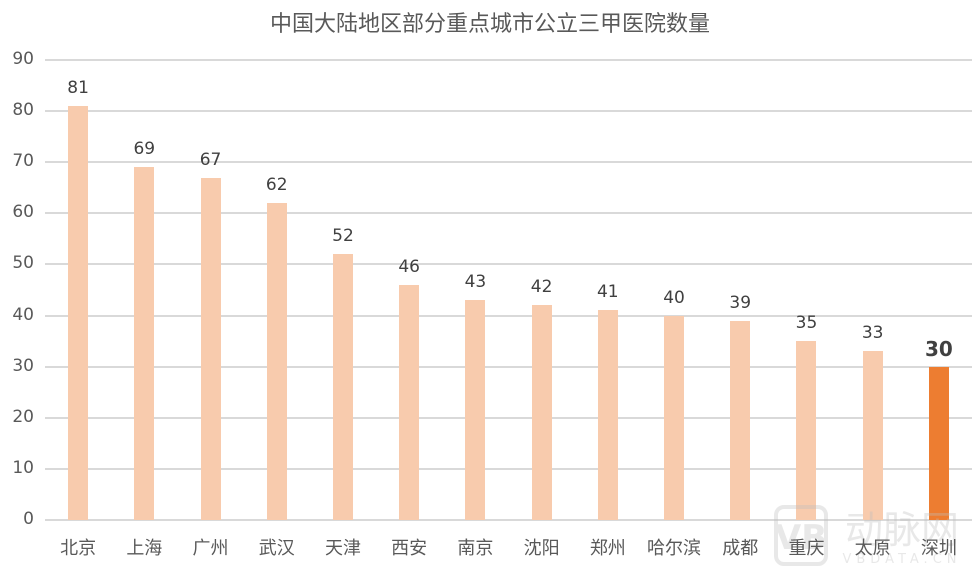 This screenshot has width=980, height=573. Describe the element at coordinates (740, 548) in the screenshot. I see `x-tick-label: 成都` at that location.